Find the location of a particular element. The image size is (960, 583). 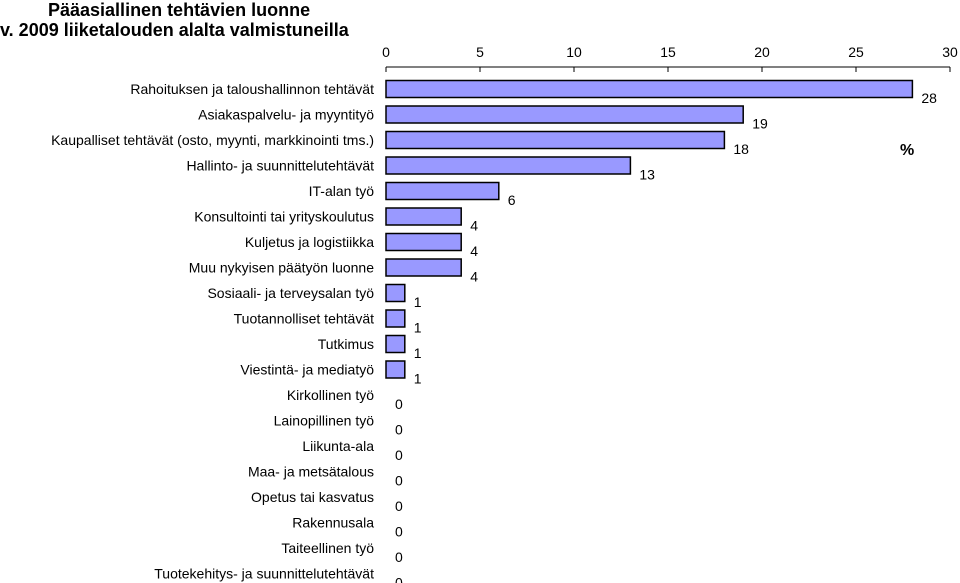

x-tick-label: 0 is located at coordinates (386, 52).